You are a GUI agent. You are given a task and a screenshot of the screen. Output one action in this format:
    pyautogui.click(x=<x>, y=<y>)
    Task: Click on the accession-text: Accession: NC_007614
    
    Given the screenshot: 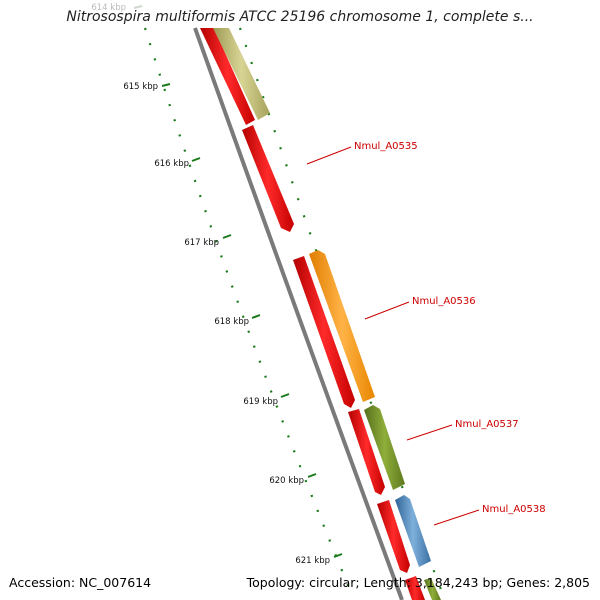 What is the action you would take?
    pyautogui.click(x=80, y=582)
    